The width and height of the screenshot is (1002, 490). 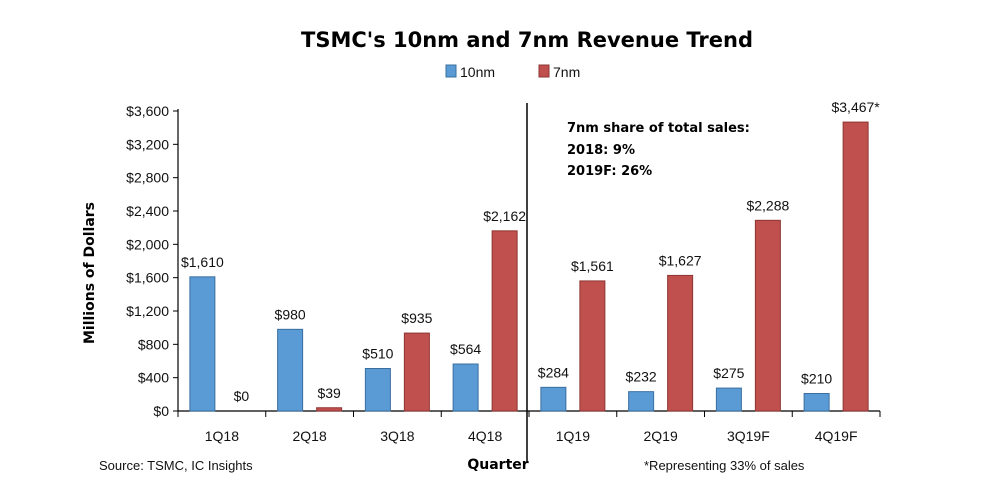 What do you see at coordinates (477, 72) in the screenshot?
I see `legend-label-10nm: 10nm` at bounding box center [477, 72].